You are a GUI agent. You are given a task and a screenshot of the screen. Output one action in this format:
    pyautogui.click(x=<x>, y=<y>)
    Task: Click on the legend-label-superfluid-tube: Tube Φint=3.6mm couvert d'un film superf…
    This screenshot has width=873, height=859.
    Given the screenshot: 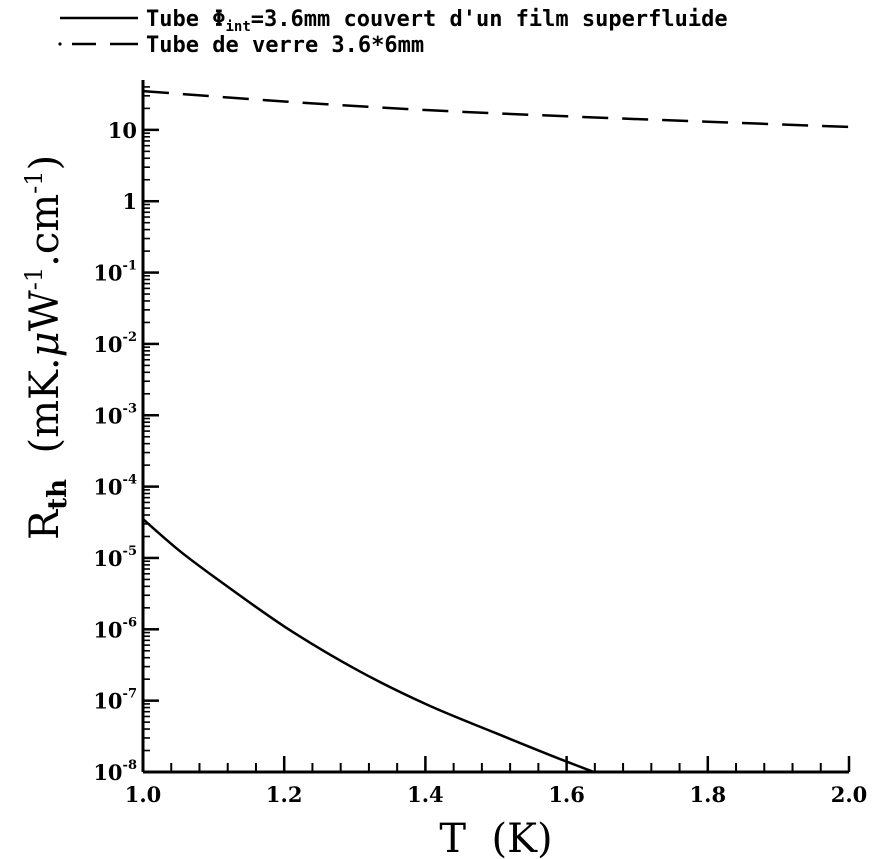 What is the action you would take?
    pyautogui.click(x=437, y=21)
    